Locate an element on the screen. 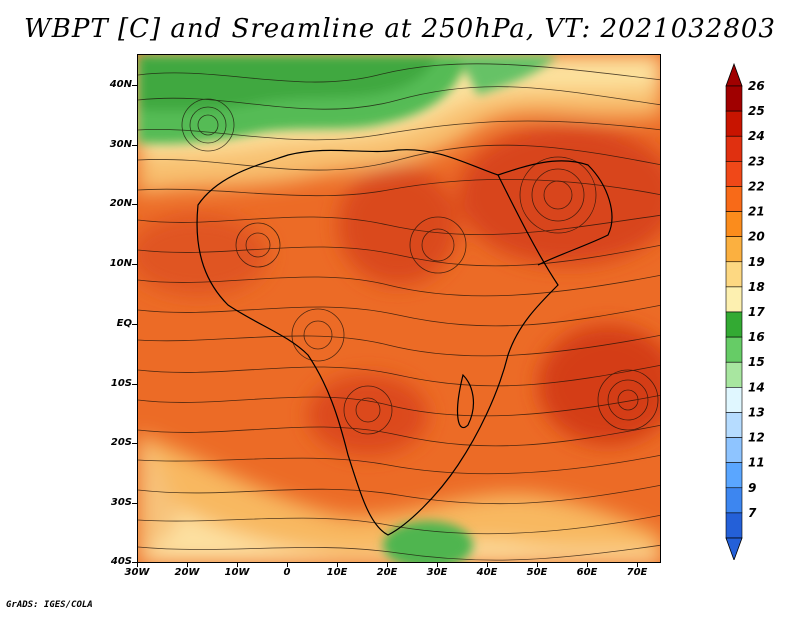  lon-label: 0 is located at coordinates (287, 572).